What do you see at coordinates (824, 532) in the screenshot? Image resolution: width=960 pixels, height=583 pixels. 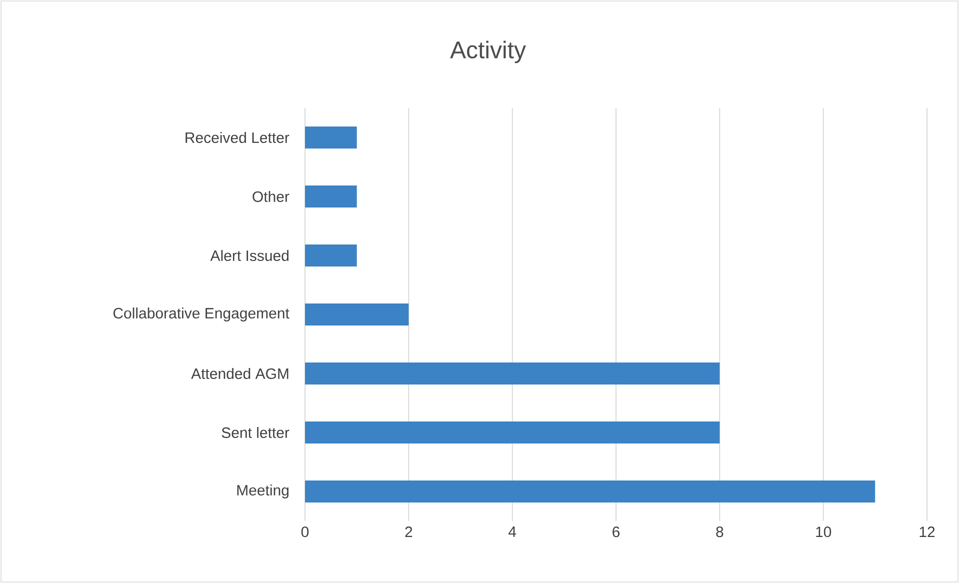 I see `x-tick-label: 10` at bounding box center [824, 532].